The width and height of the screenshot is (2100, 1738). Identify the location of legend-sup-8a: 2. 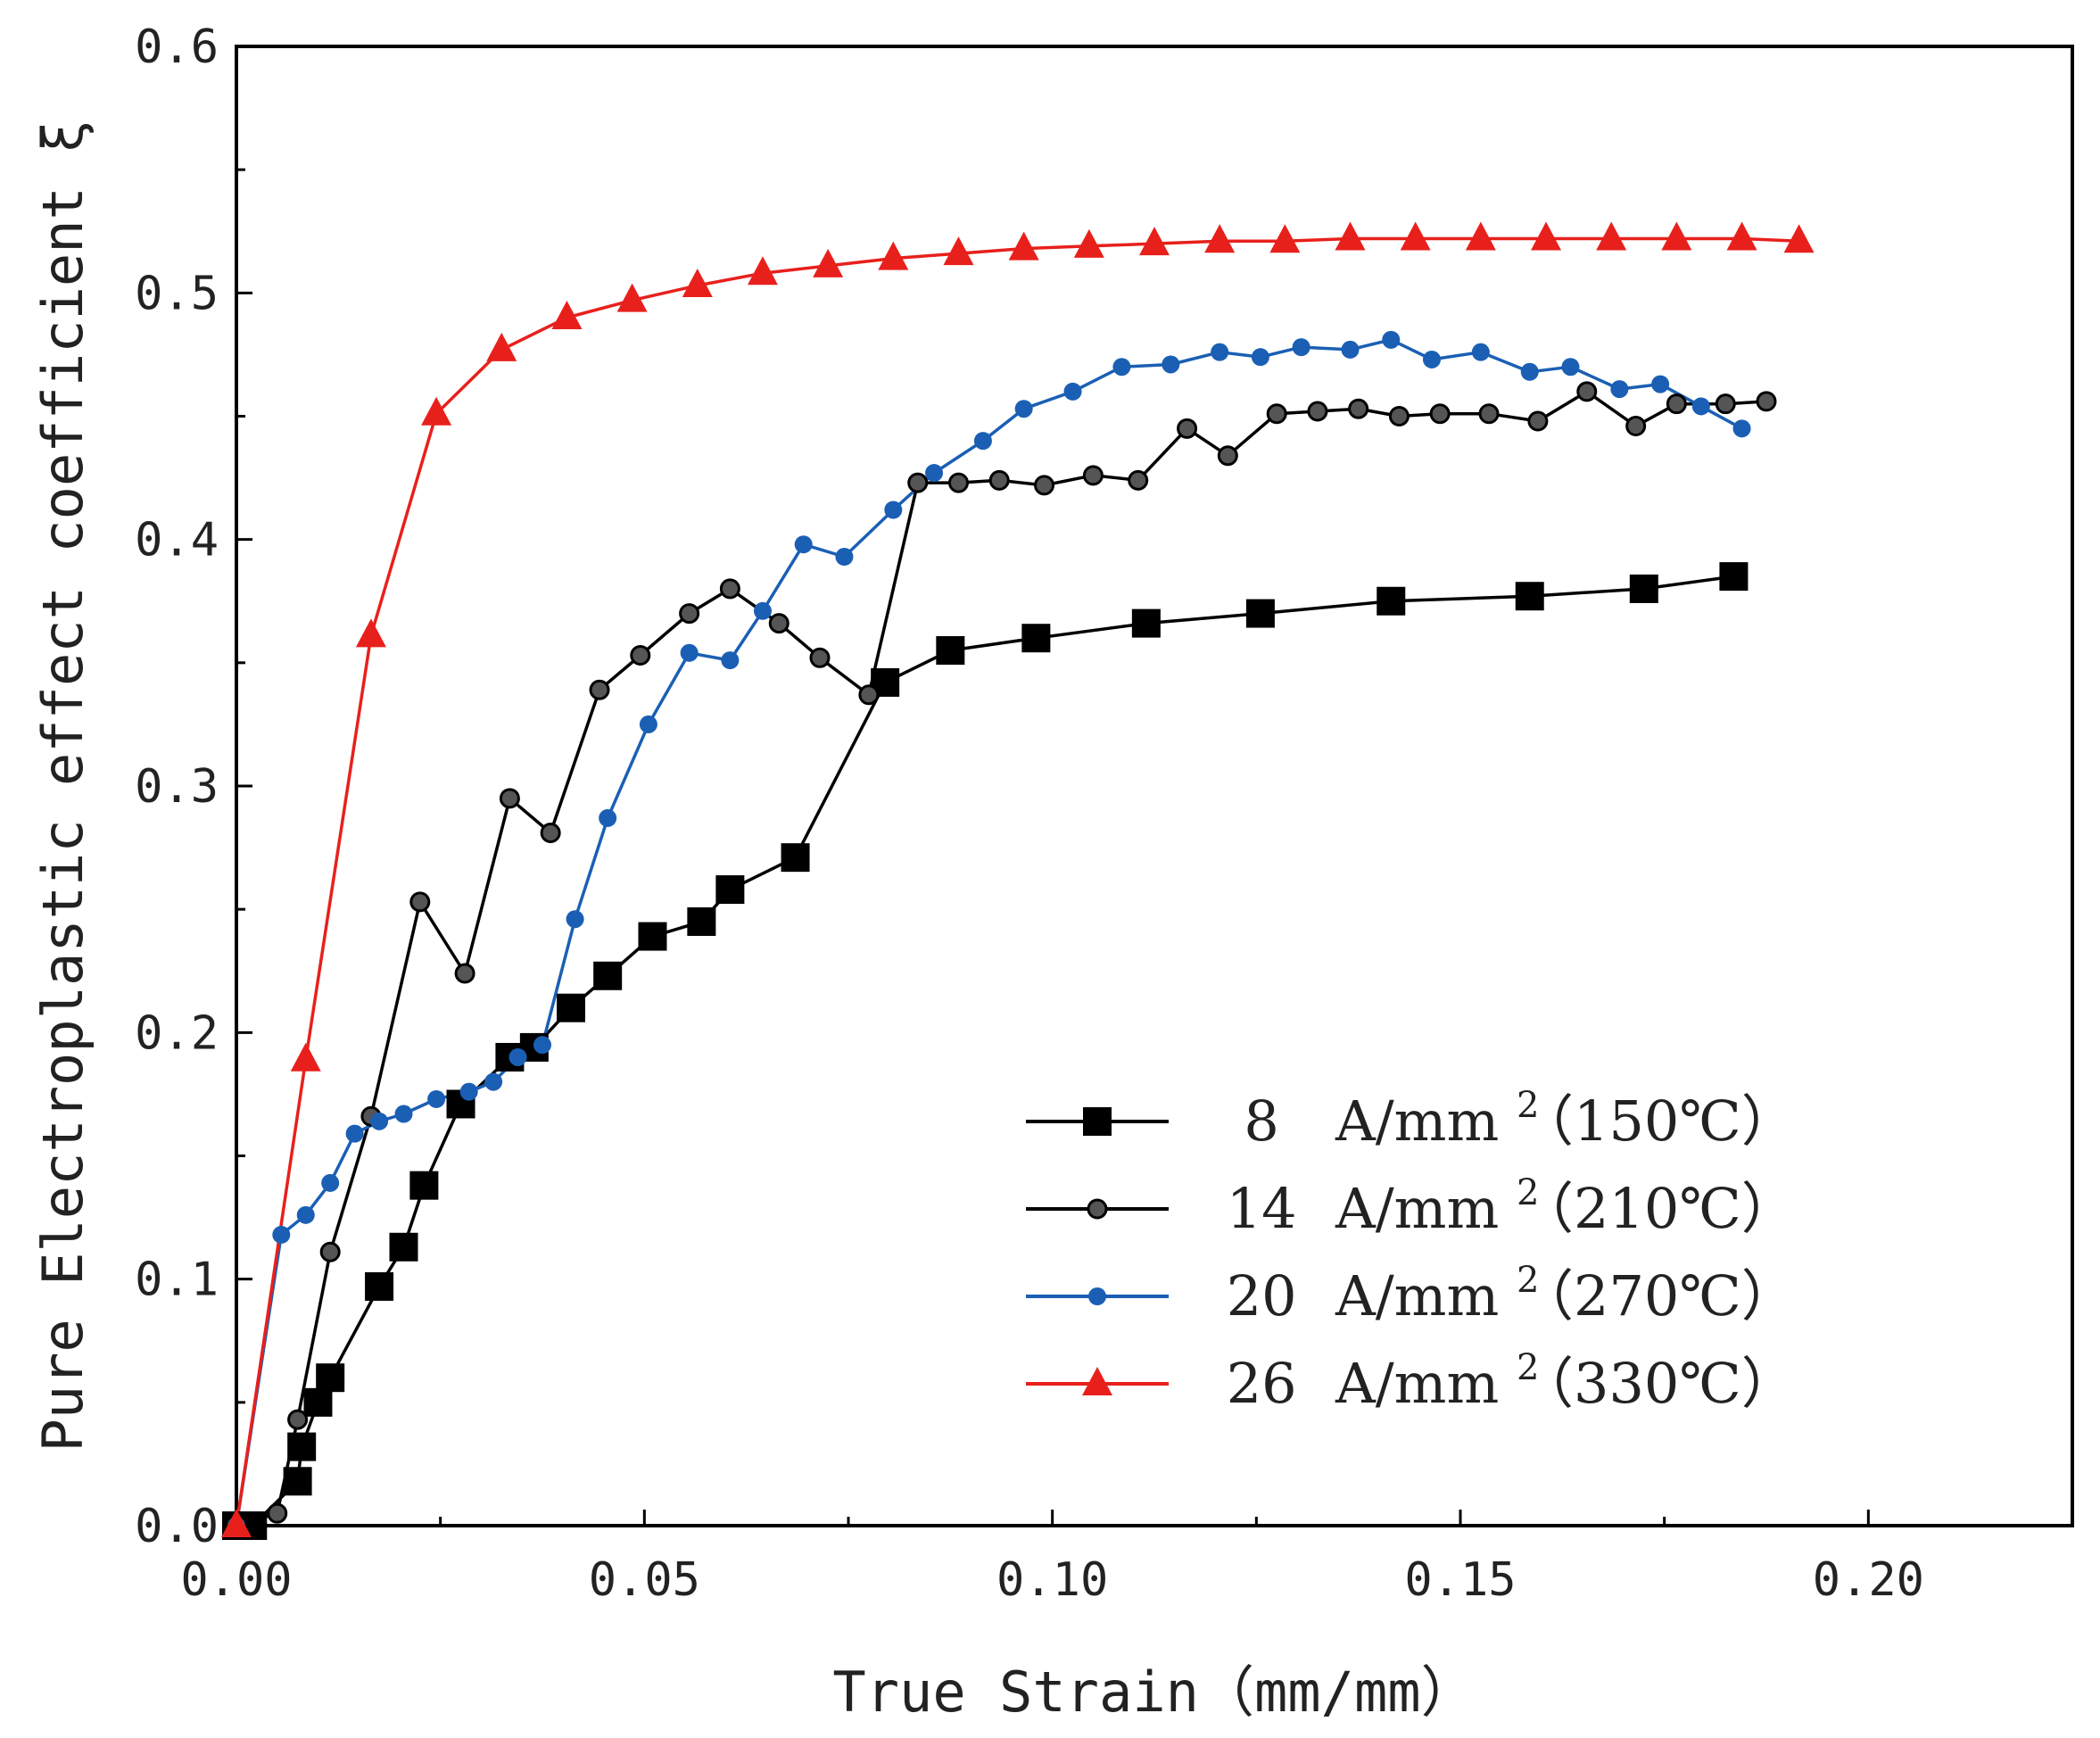
(1528, 1105).